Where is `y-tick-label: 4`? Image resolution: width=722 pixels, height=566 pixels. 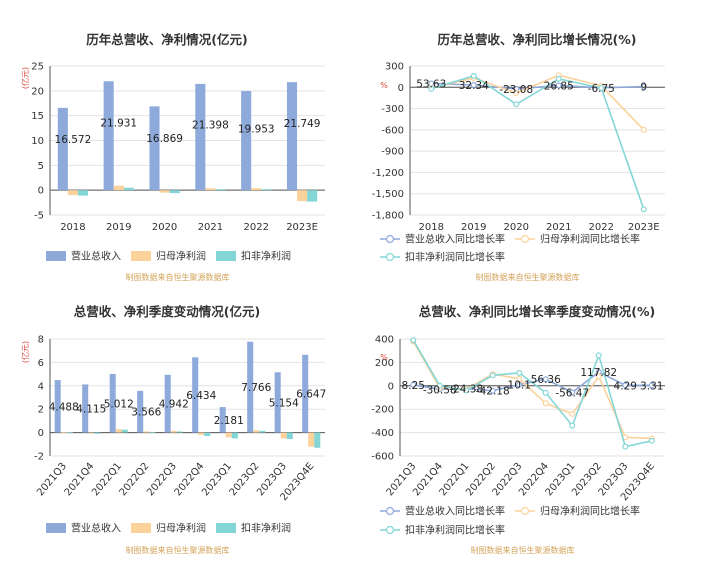 y-tick-label: 4 is located at coordinates (41, 386).